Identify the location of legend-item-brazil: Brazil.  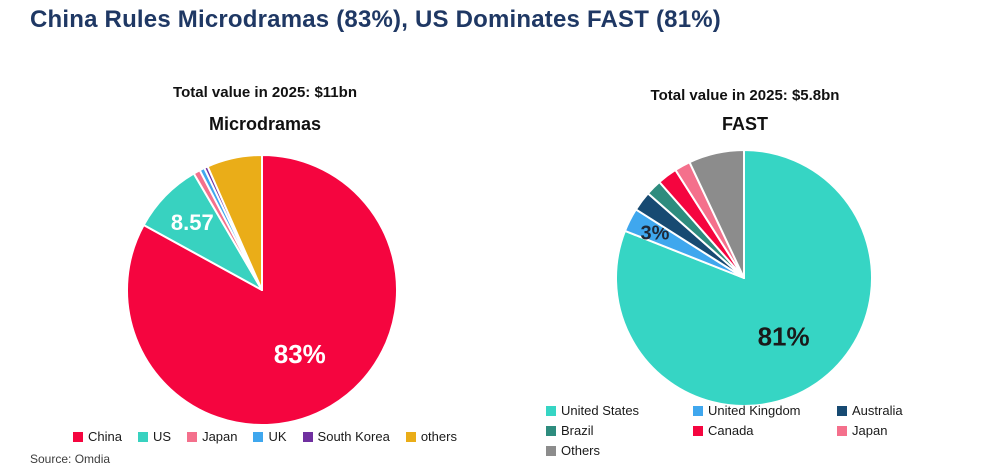
(619, 430).